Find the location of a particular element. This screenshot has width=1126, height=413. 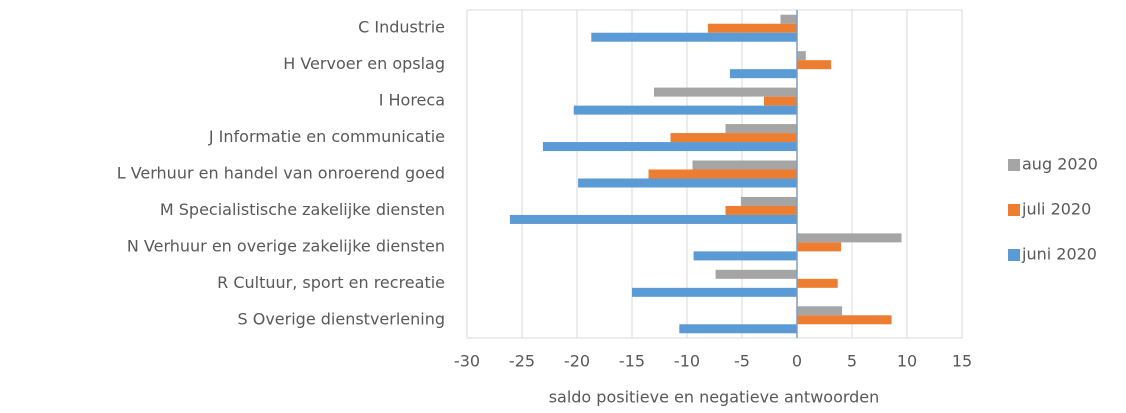

y-tick-label: J Informatie en communicatie is located at coordinates (326, 136).